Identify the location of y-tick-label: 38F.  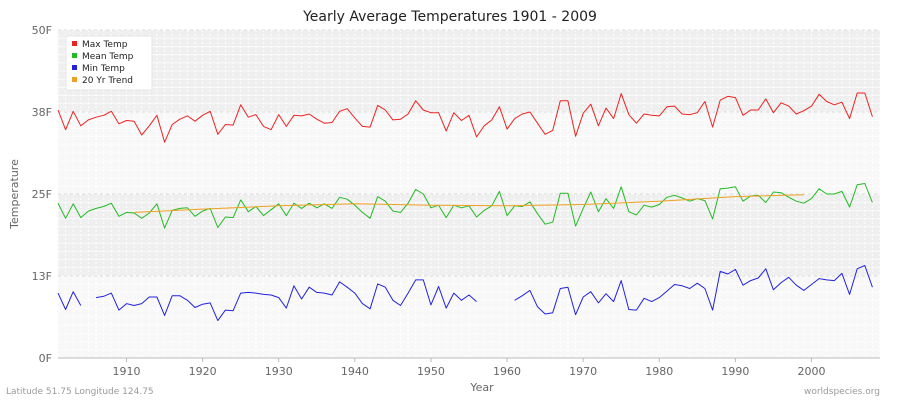
(42, 112).